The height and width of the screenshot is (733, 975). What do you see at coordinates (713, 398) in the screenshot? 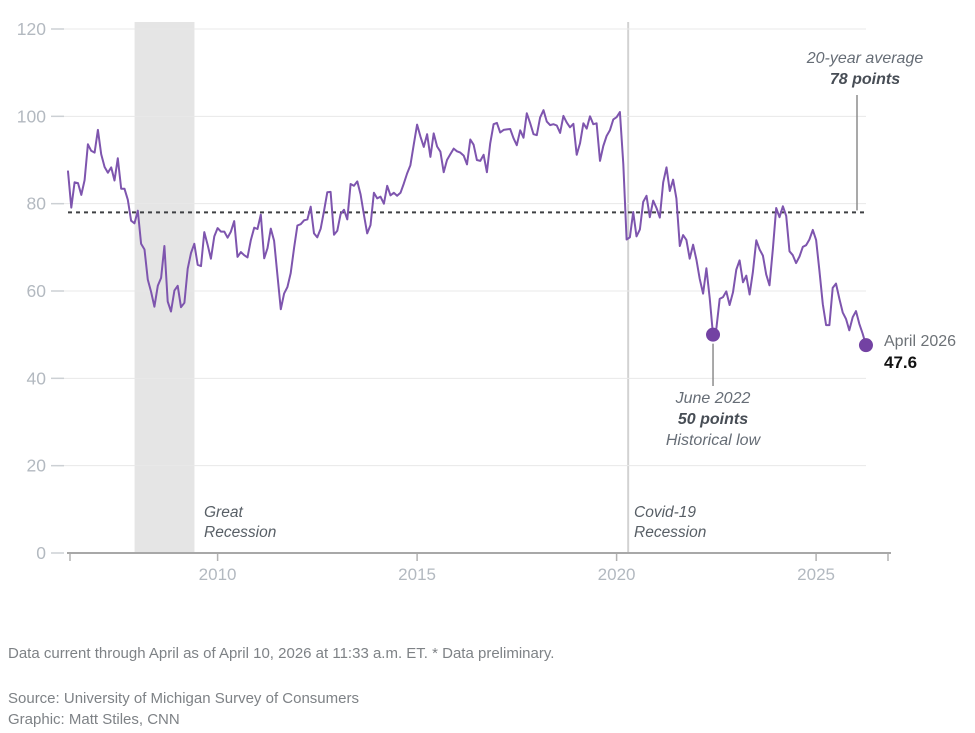
I see `historical-low-date: June 2022` at bounding box center [713, 398].